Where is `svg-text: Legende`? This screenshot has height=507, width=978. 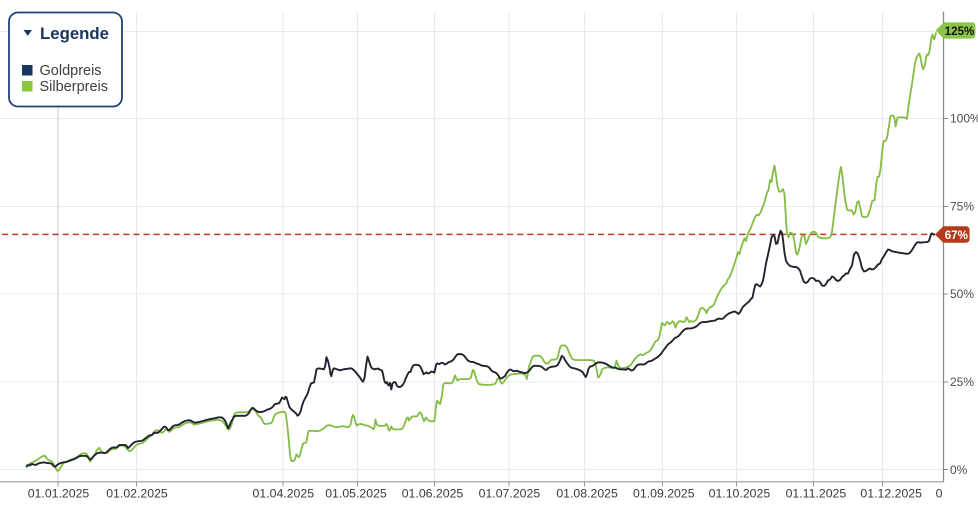 svg-text: Legende is located at coordinates (74, 33).